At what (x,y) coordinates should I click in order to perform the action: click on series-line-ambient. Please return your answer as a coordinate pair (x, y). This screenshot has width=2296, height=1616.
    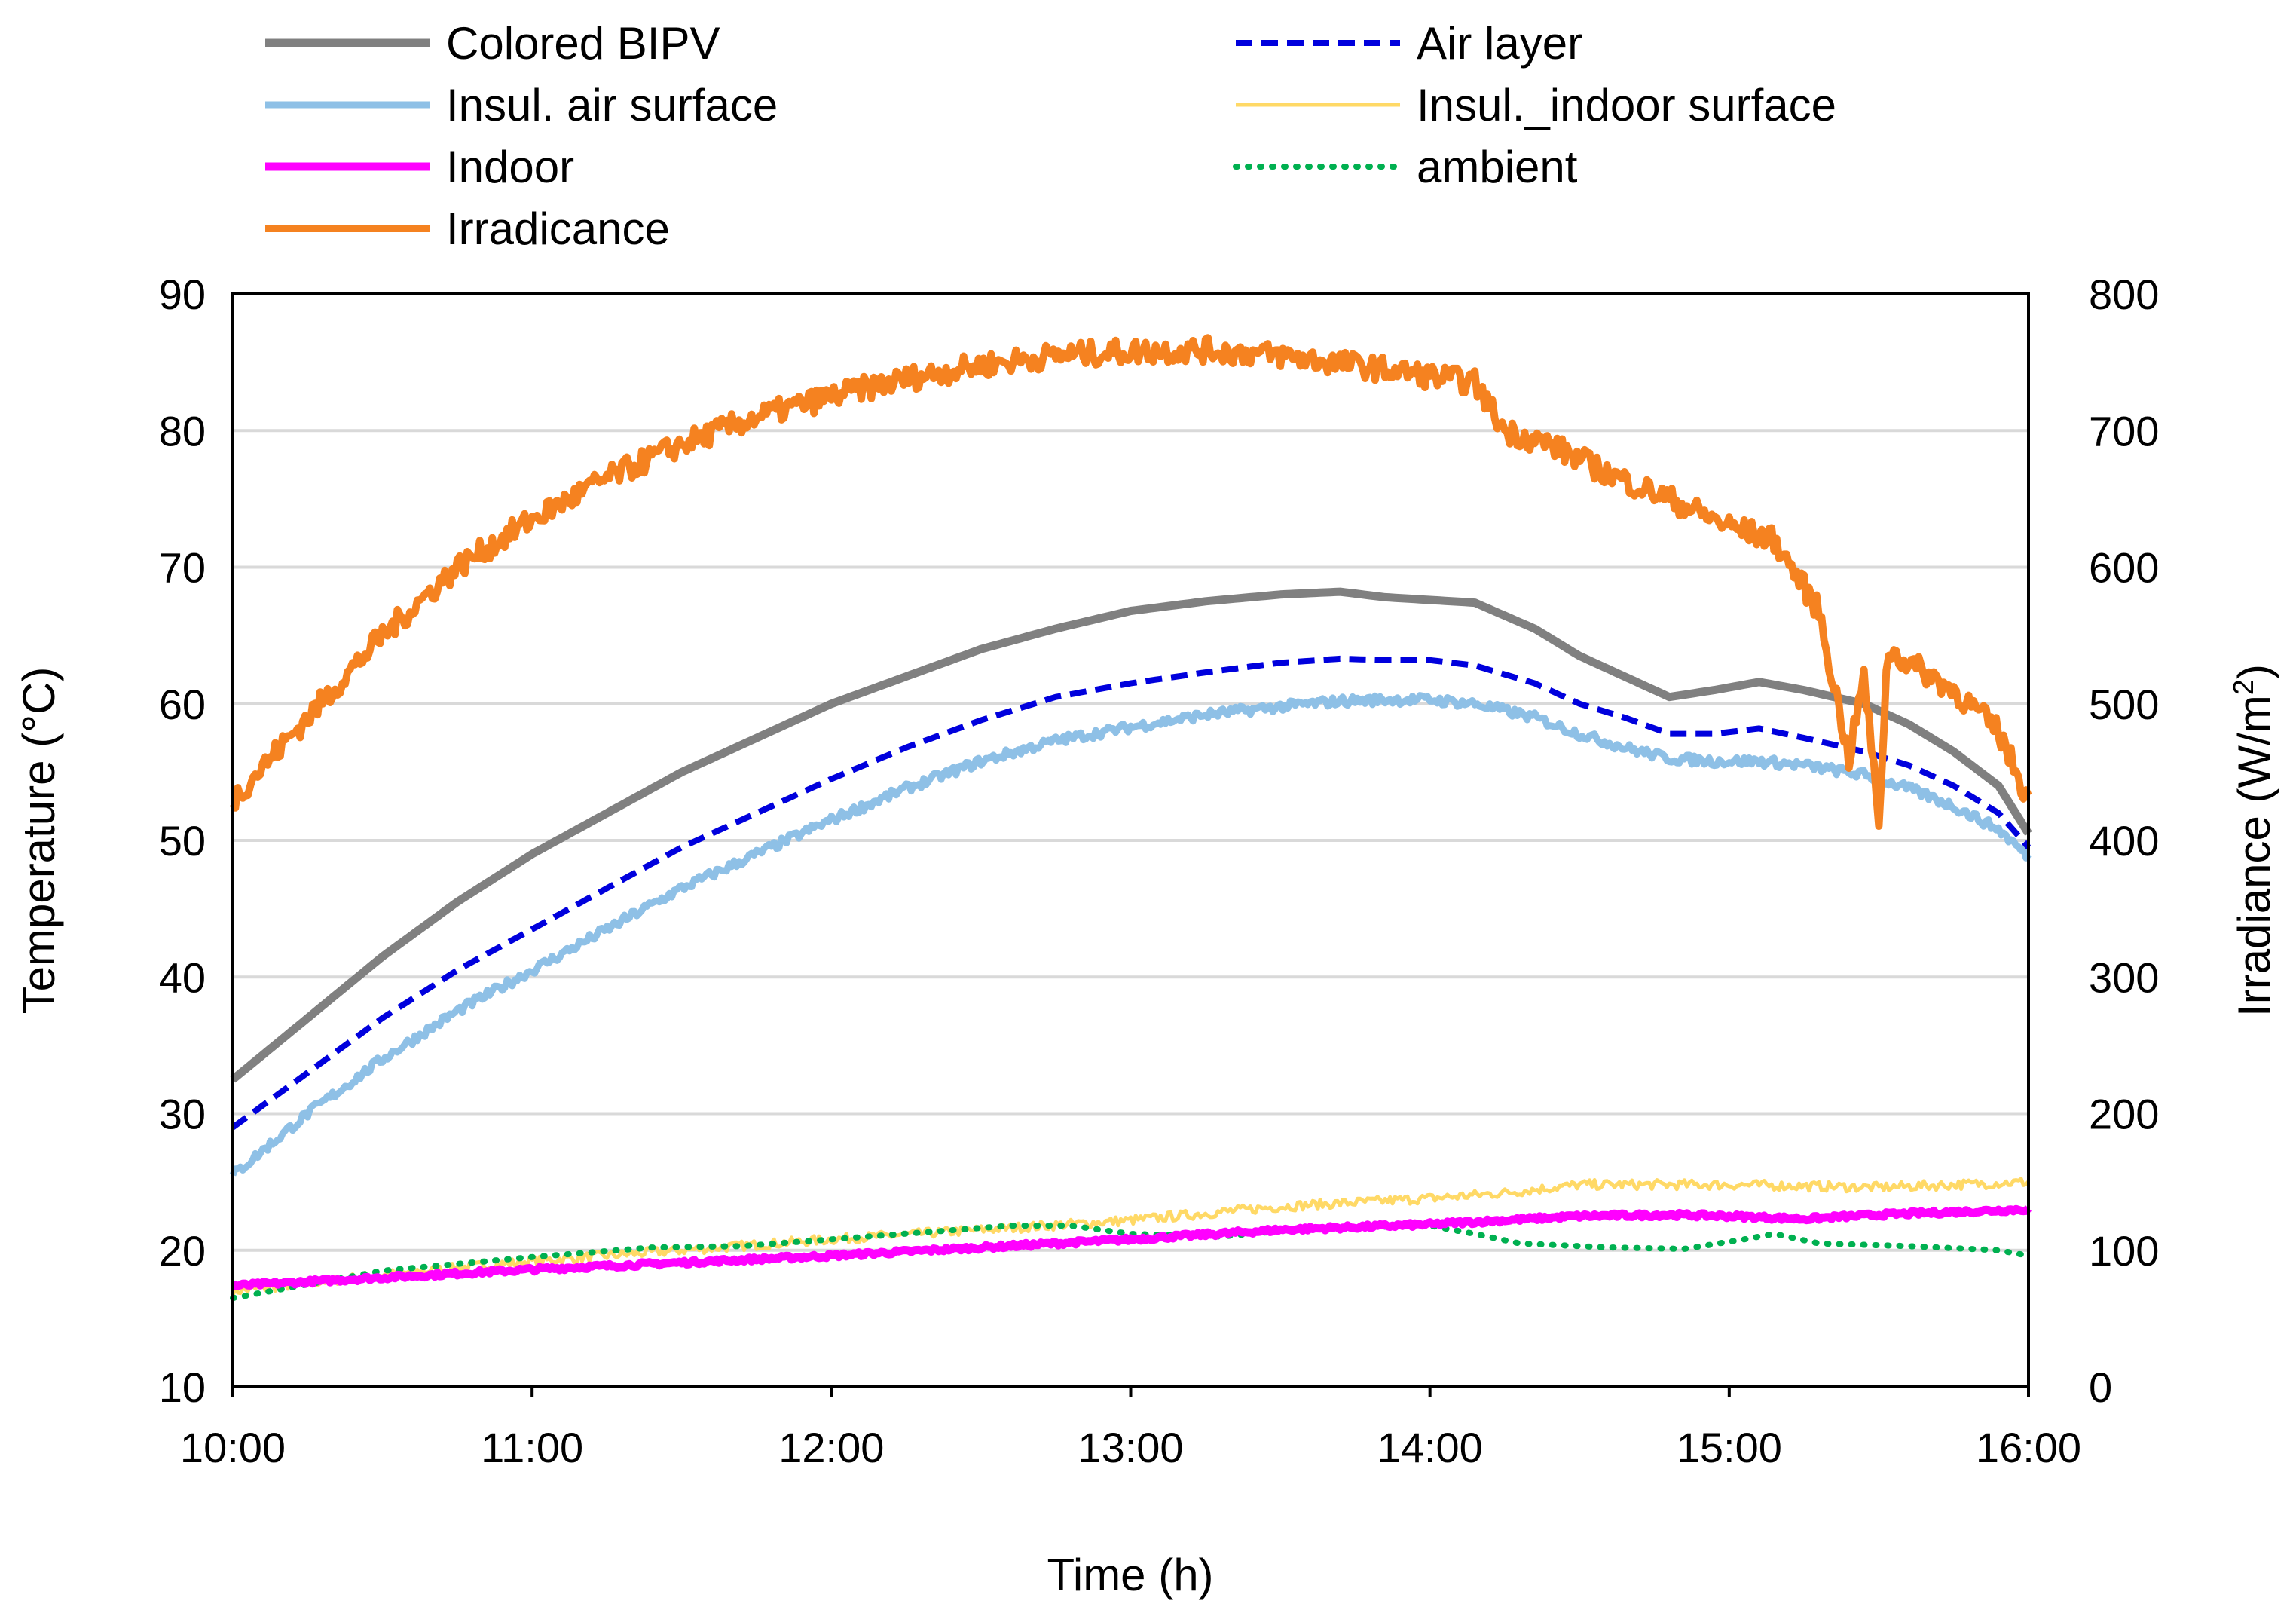
    Looking at the image, I should click on (1131, 1262).